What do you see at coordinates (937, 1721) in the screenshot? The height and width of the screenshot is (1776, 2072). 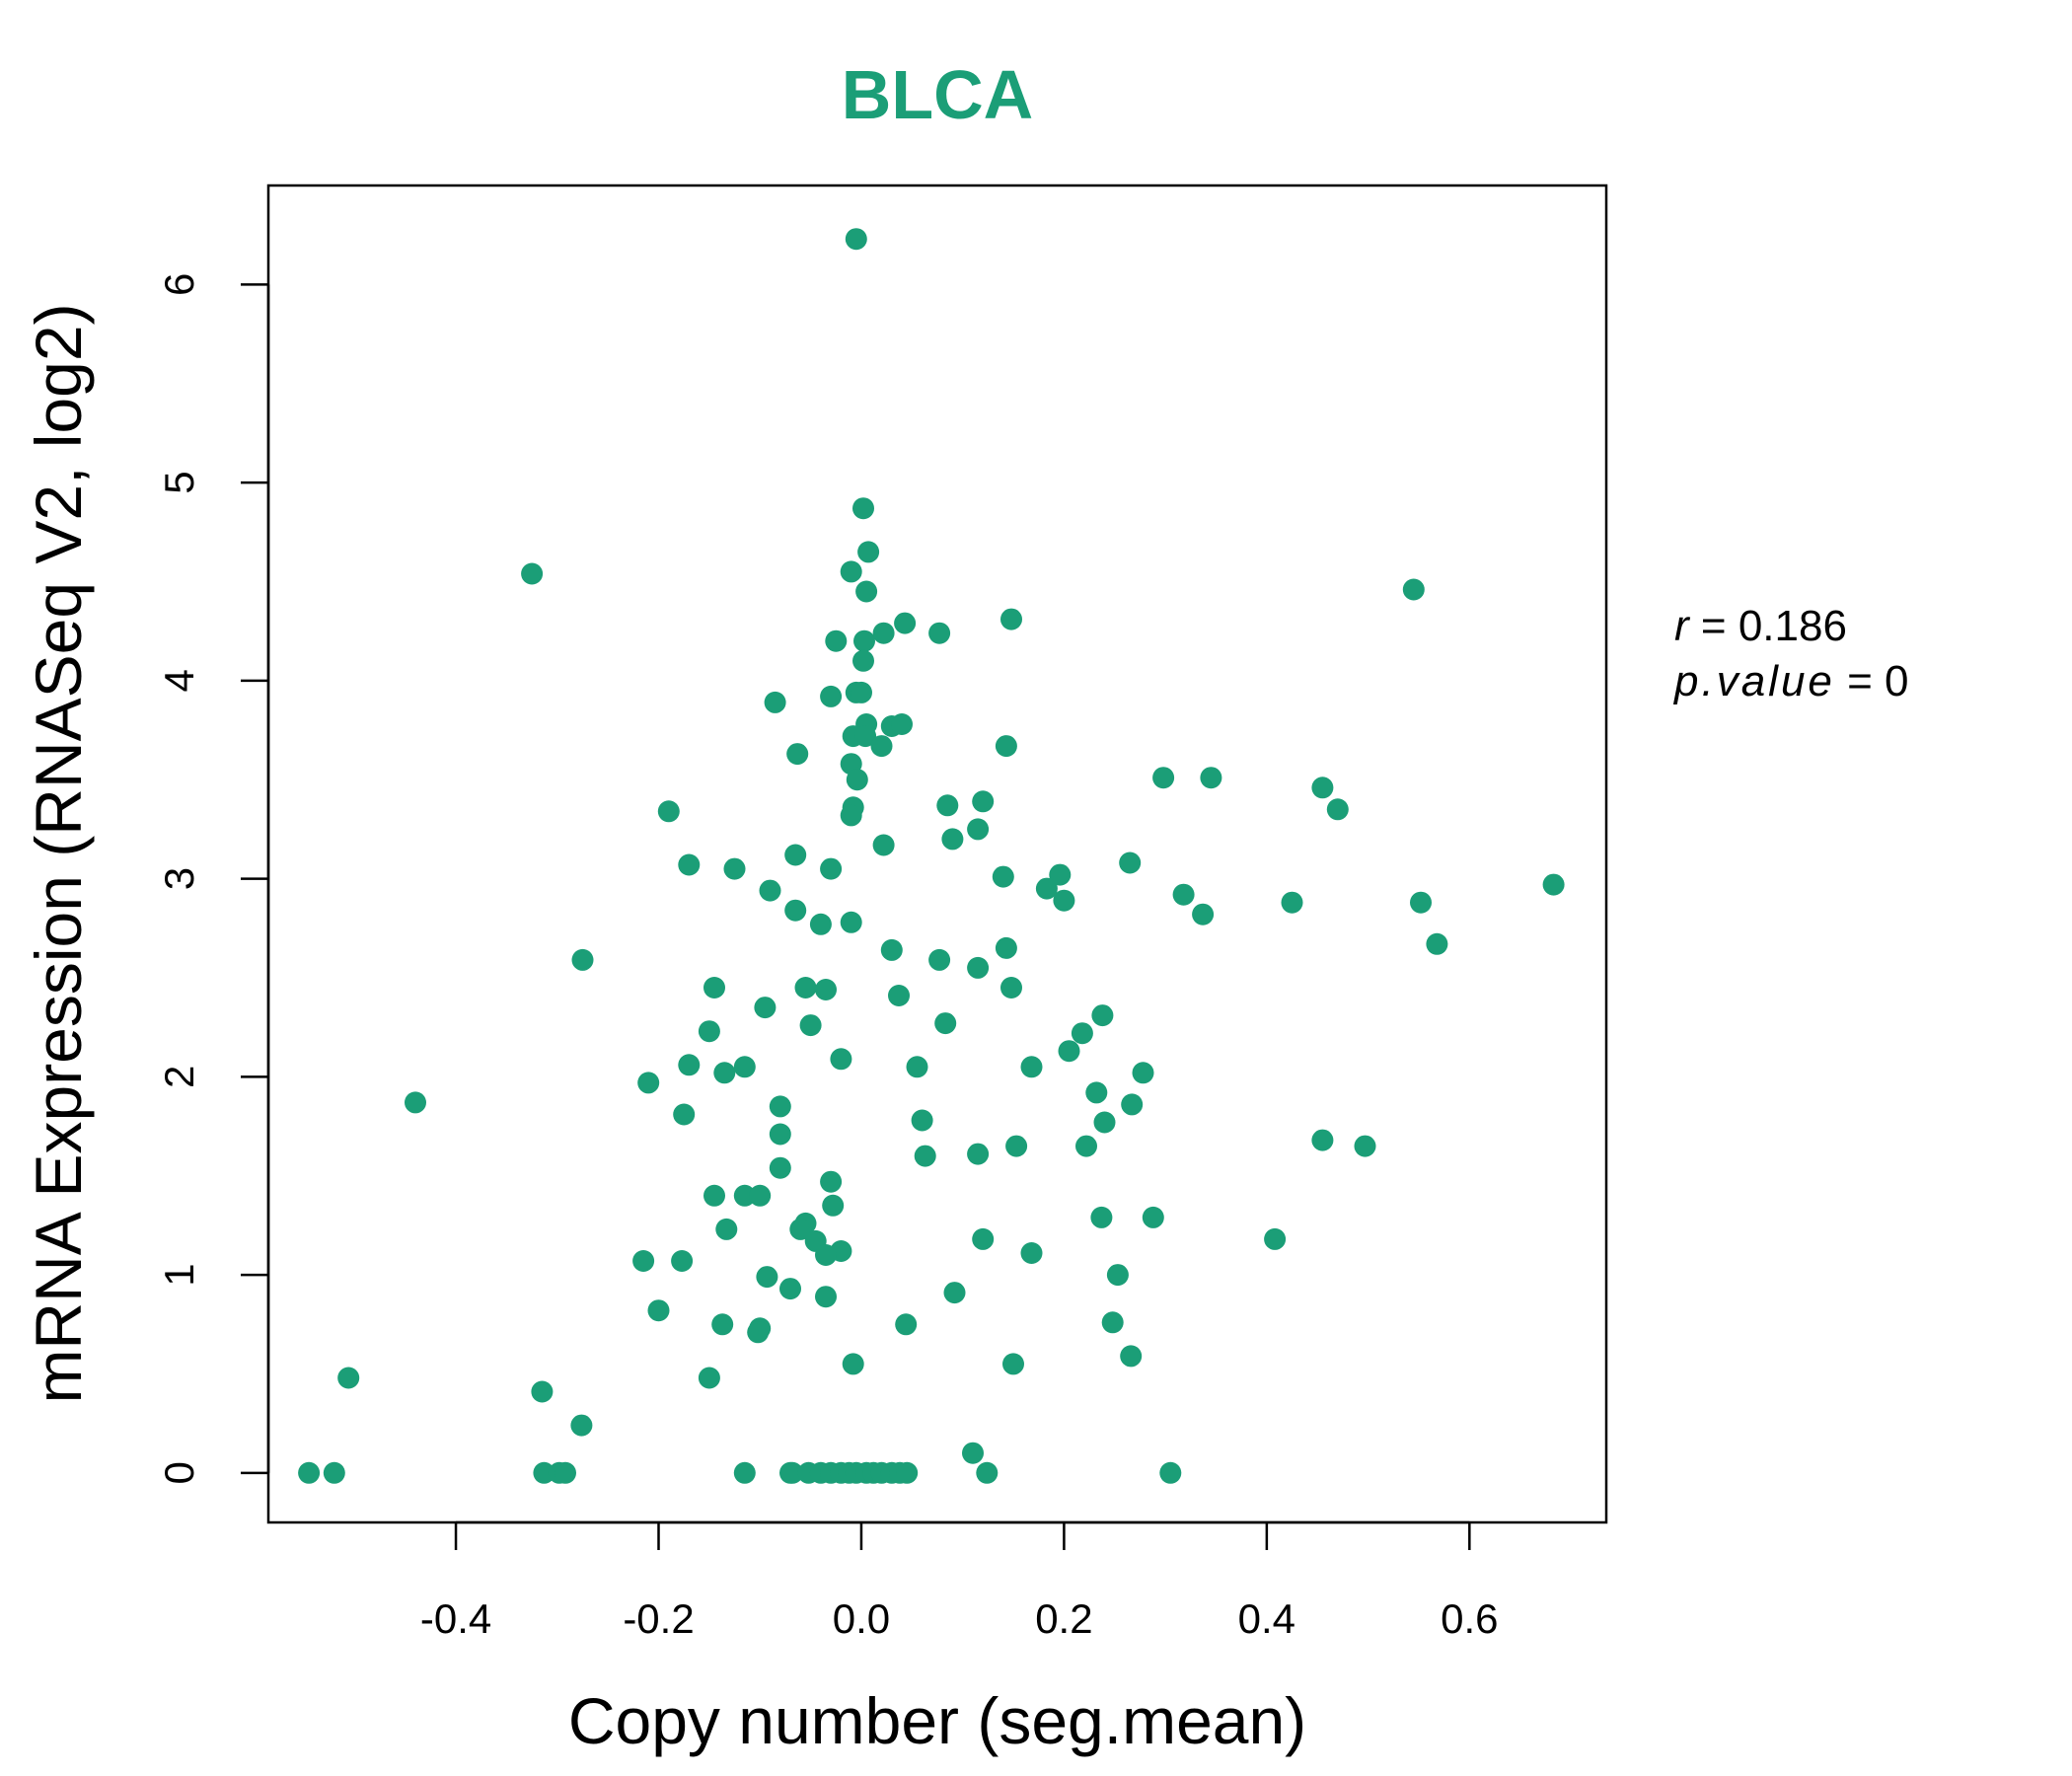 I see `x-axis-title: Copy number (seg.mean)` at bounding box center [937, 1721].